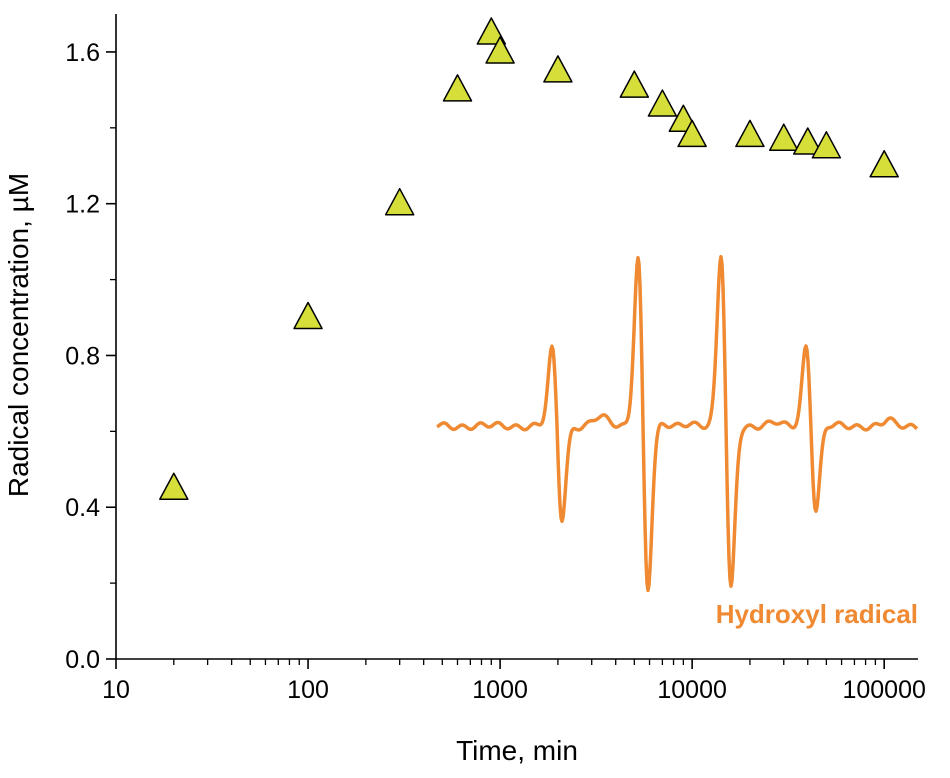 The height and width of the screenshot is (778, 950). I want to click on inset-label: Hydroxyl radical, so click(817, 614).